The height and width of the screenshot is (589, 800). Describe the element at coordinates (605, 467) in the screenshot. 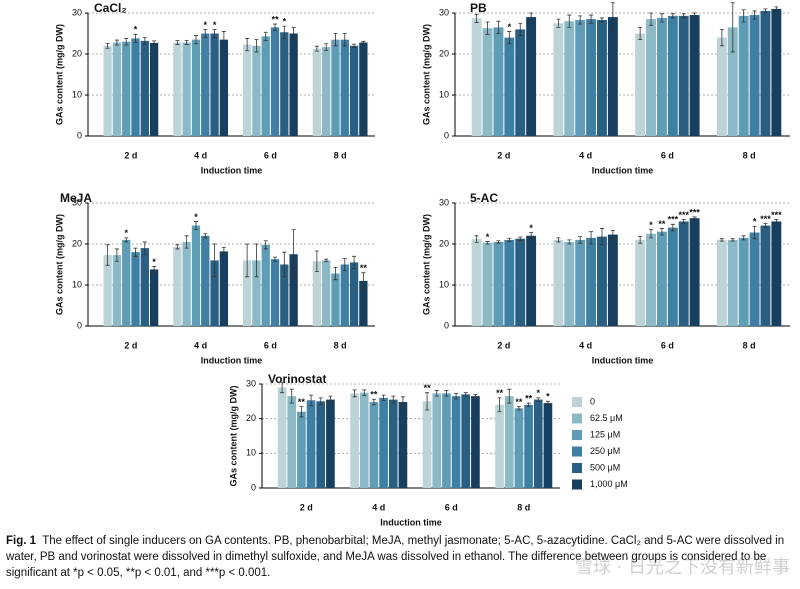

I see `legend-label: 500 μM` at that location.